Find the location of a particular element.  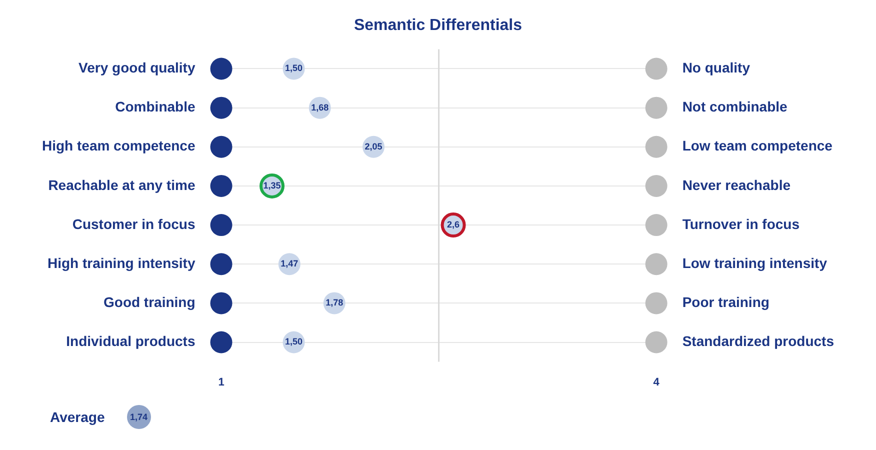

data-label: 2,05 is located at coordinates (373, 146).